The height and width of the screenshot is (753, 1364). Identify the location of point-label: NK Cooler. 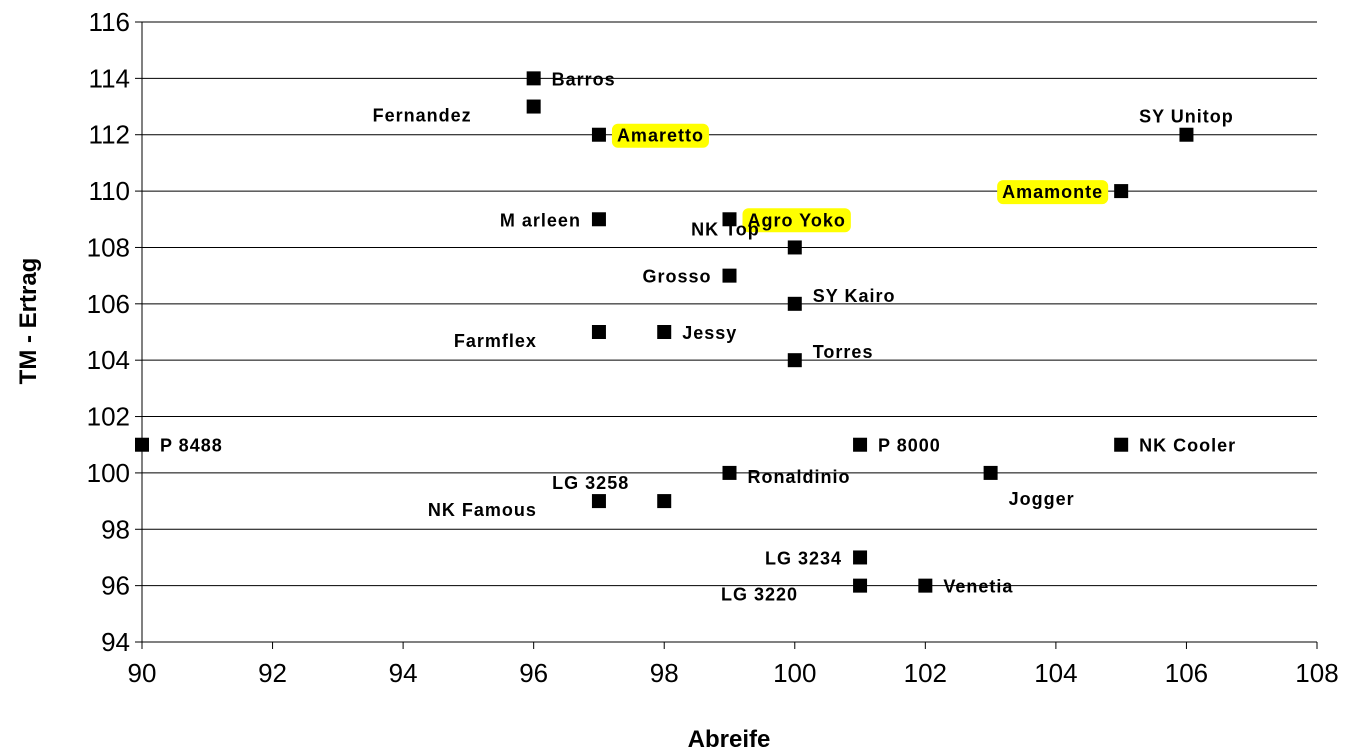
(1187, 446).